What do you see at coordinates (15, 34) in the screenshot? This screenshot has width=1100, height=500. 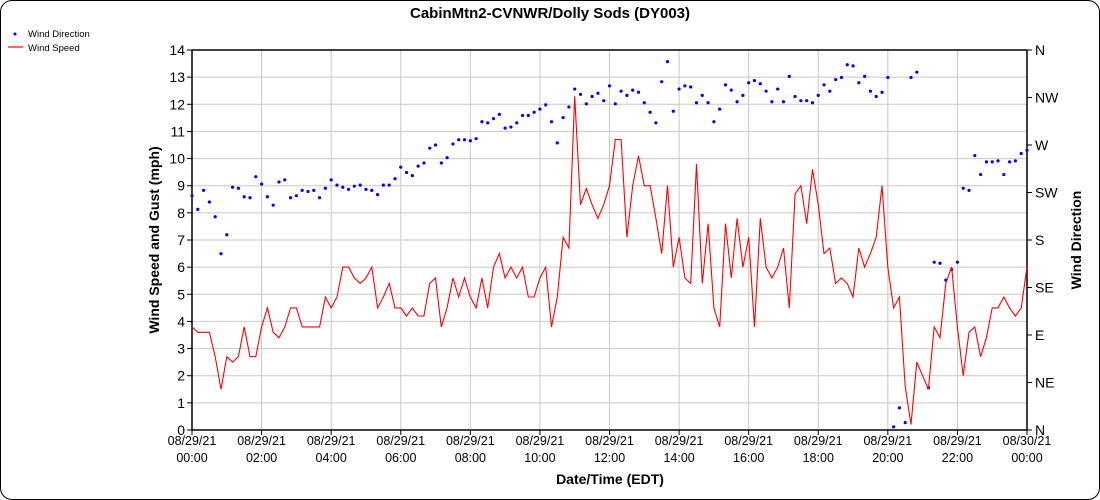 I see `legend-direction-marker` at bounding box center [15, 34].